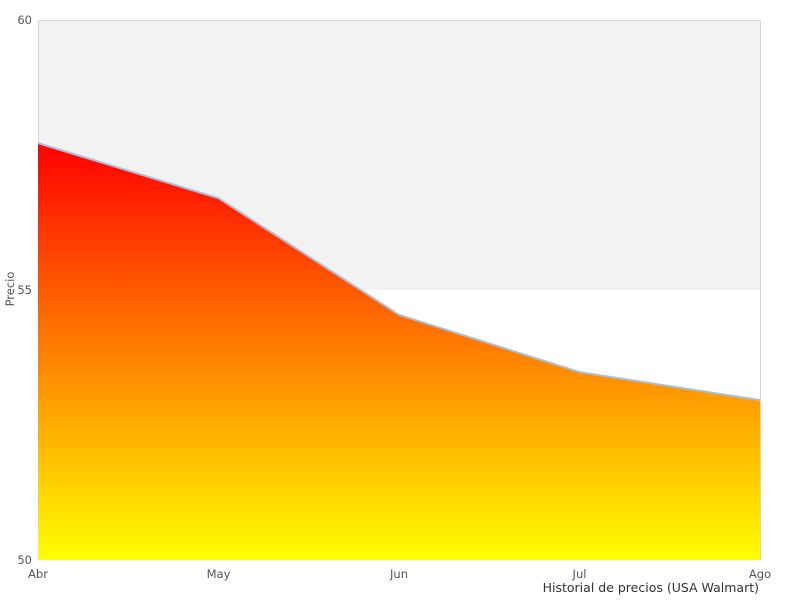 This screenshot has width=800, height=600. Describe the element at coordinates (399, 574) in the screenshot. I see `x-tick-label: Jun` at that location.